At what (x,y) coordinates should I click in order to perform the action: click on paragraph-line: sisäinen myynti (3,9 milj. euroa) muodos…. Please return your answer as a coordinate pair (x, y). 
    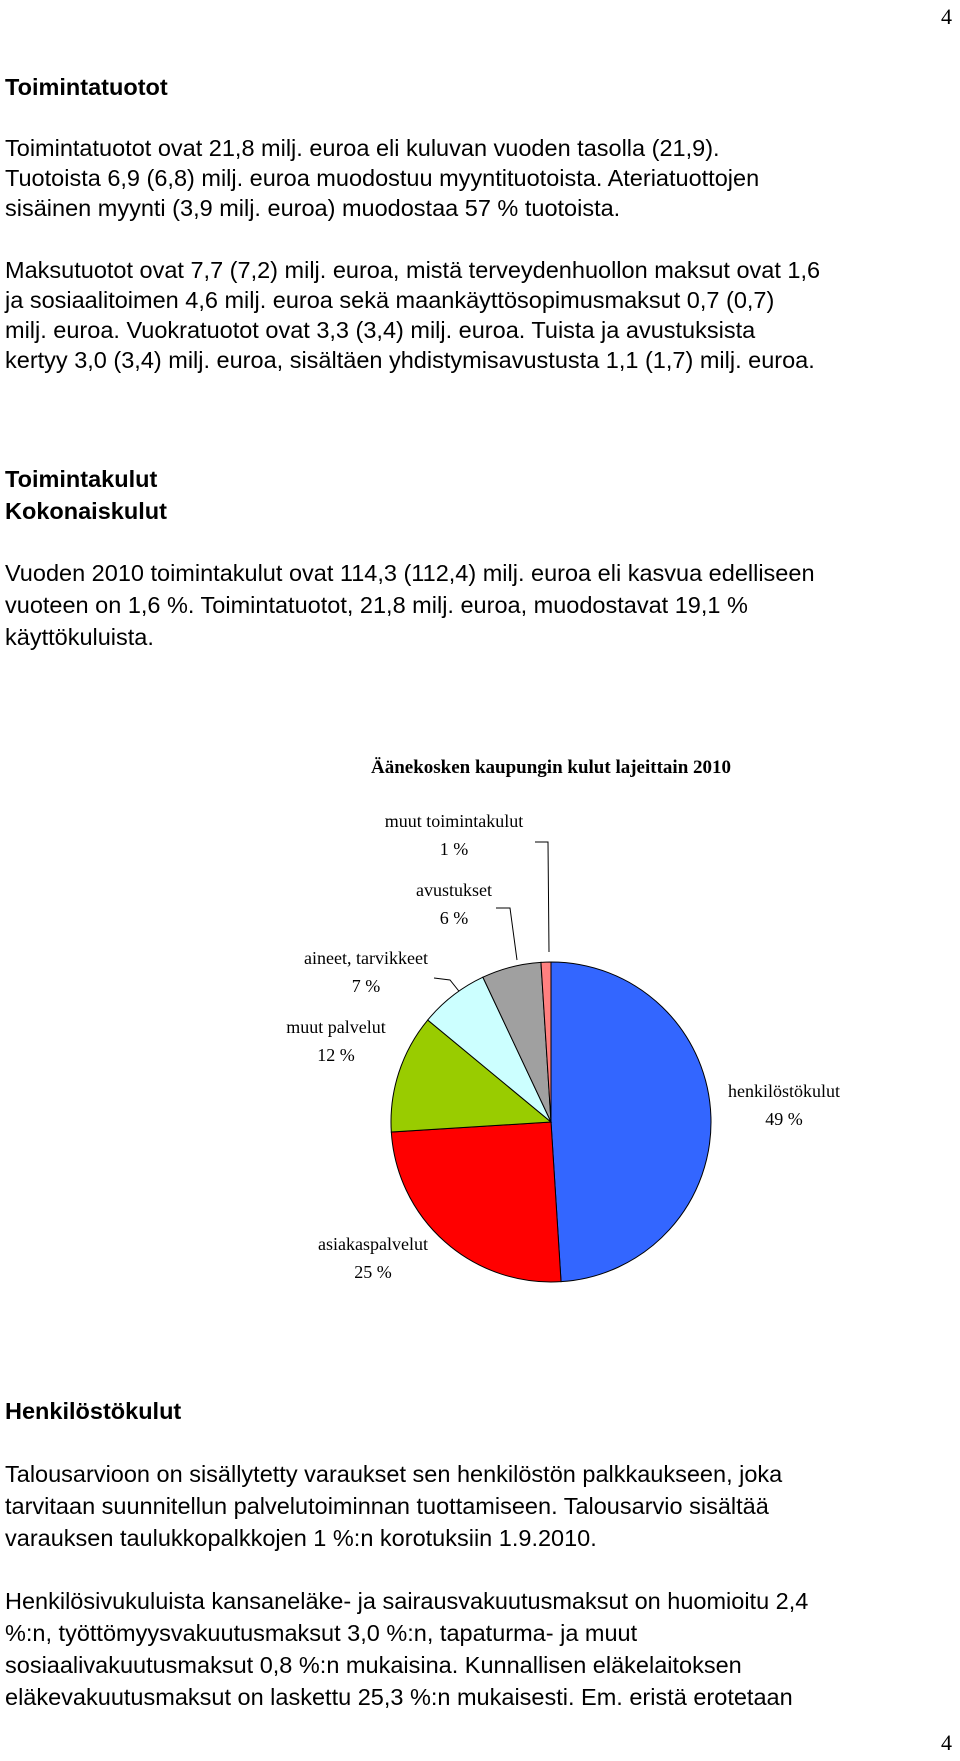
    Looking at the image, I should click on (312, 208).